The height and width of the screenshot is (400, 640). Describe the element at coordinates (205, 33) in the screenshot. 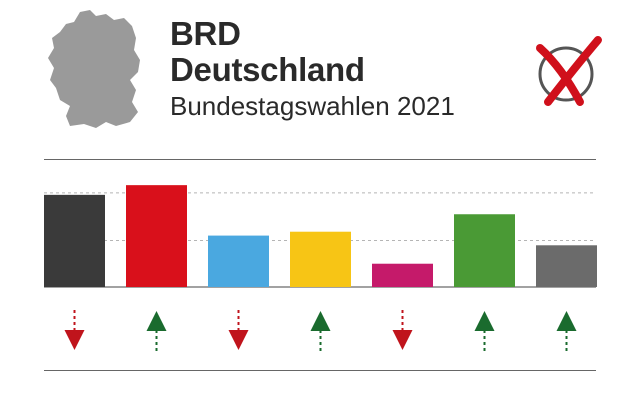

I see `title-line-1: BRD` at that location.